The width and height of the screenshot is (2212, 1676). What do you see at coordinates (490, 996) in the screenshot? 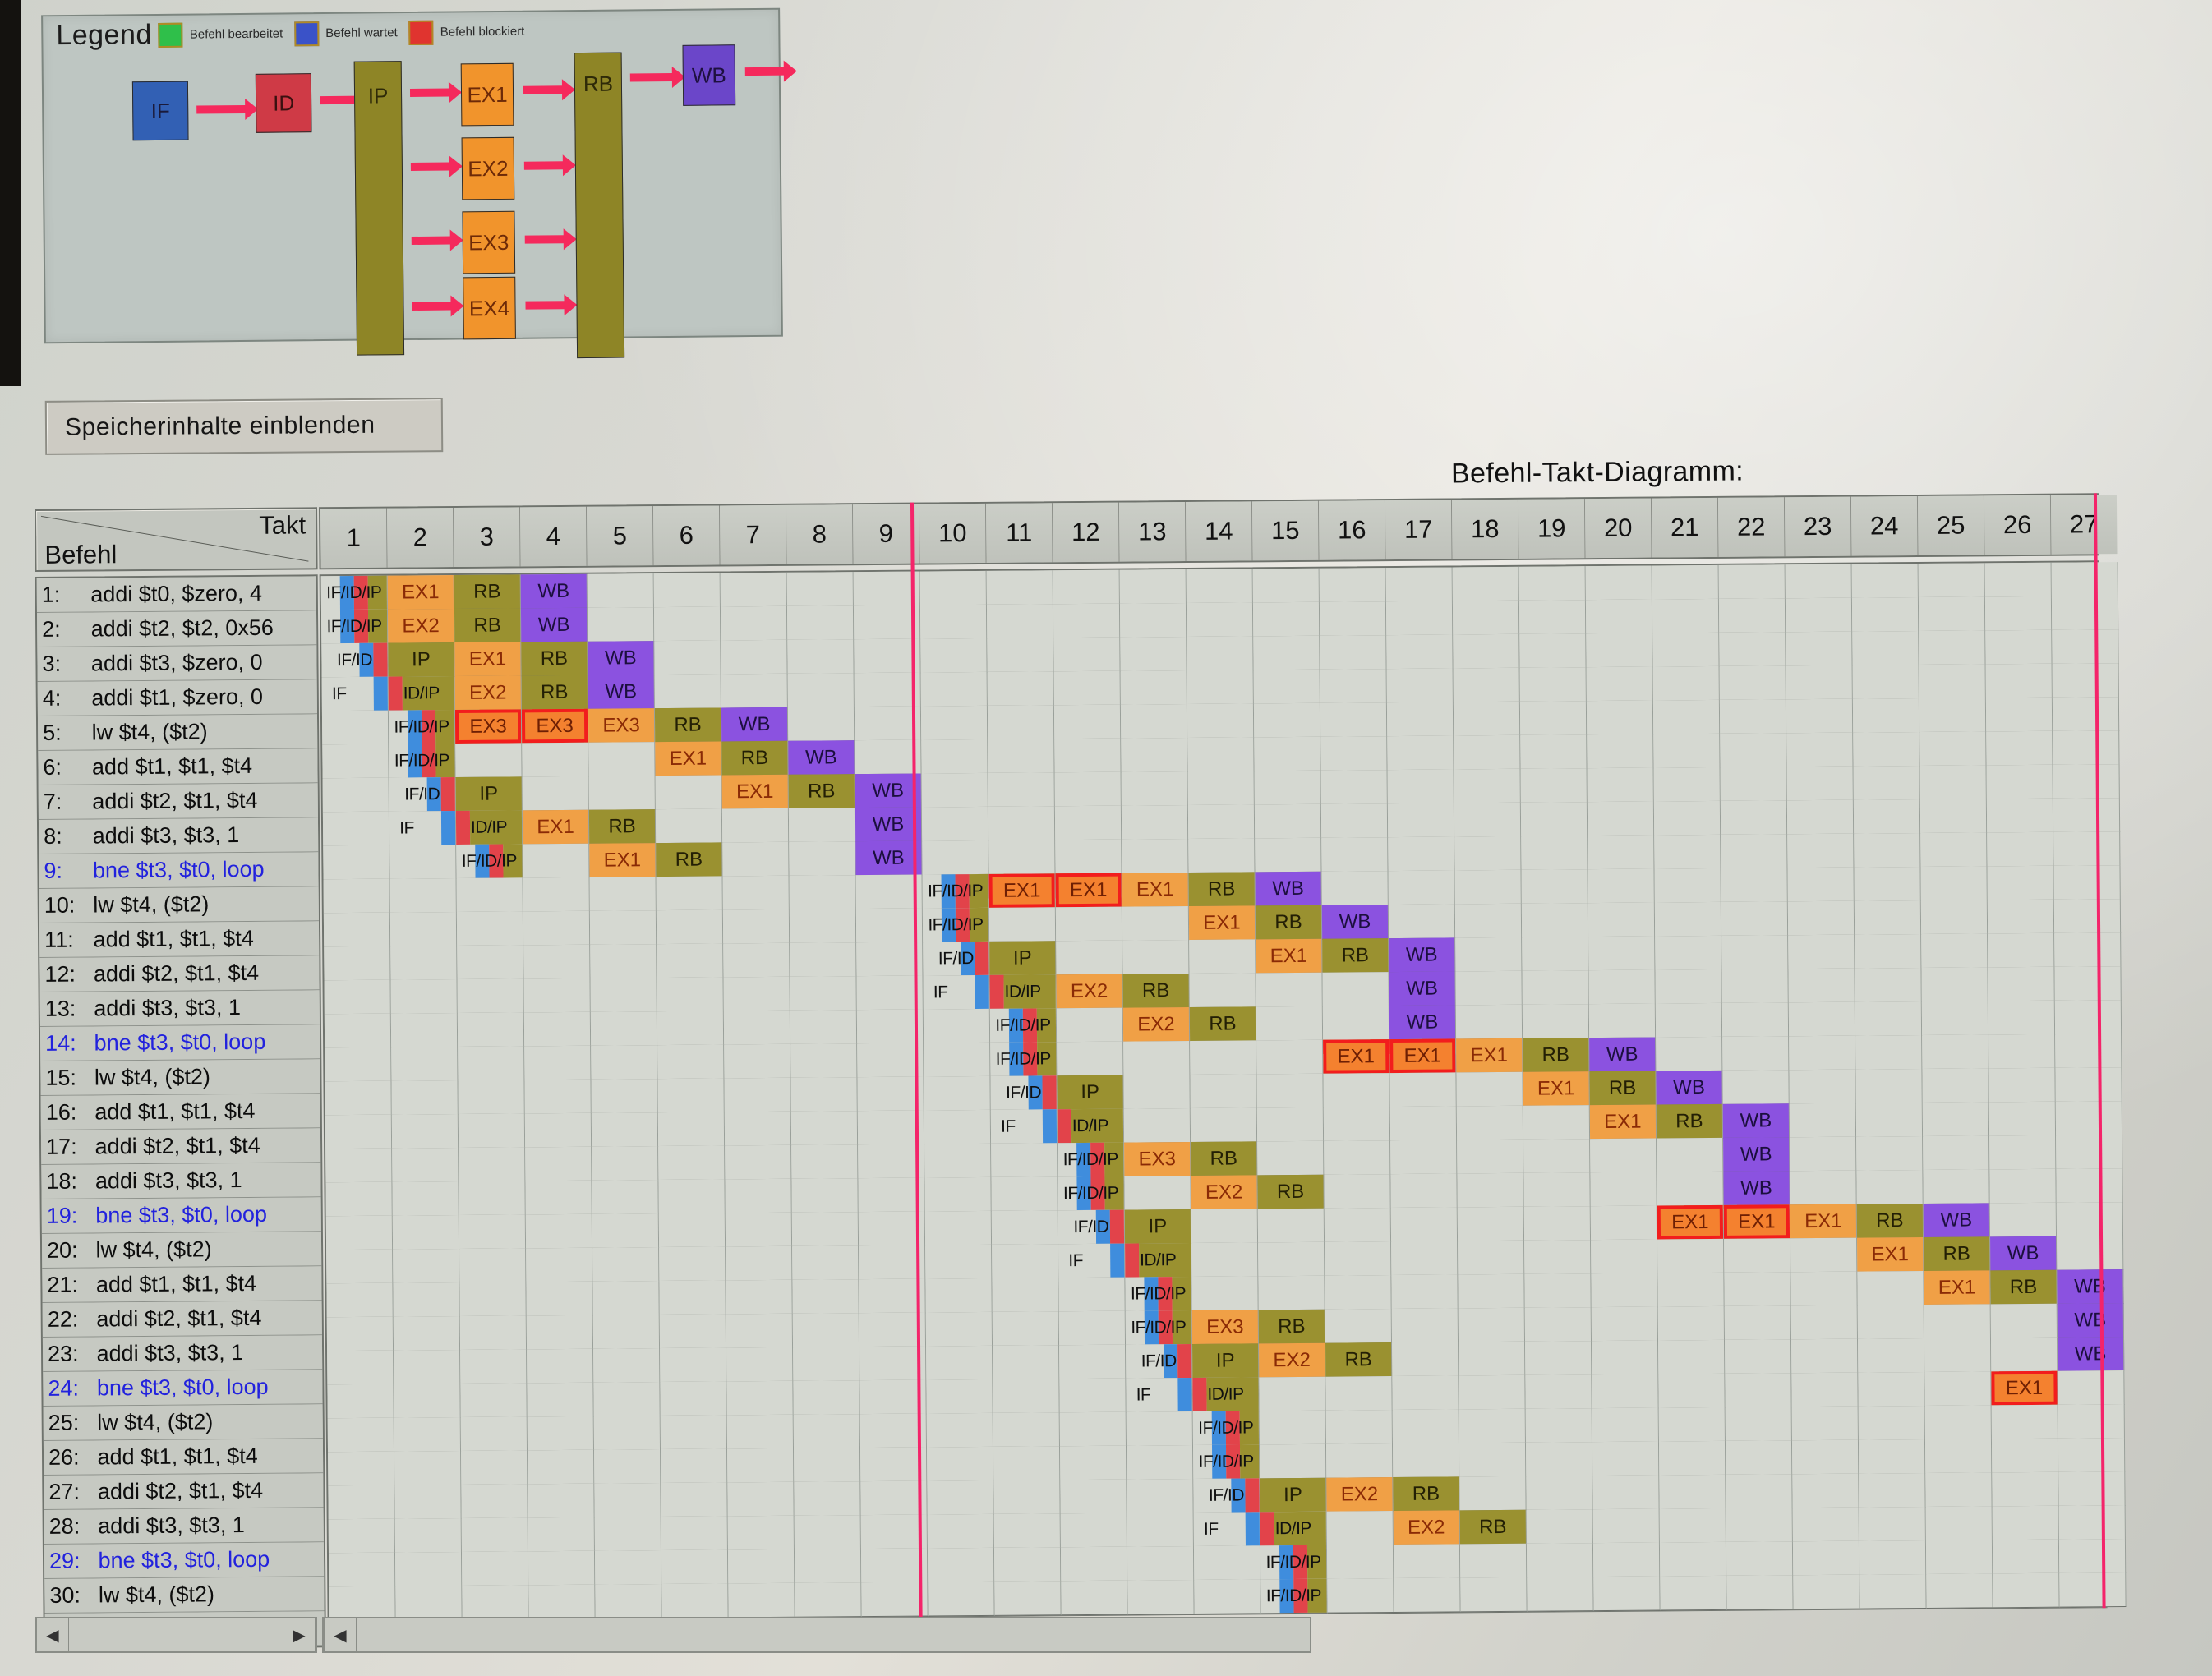
I see `timing-cell-13-3-empty` at bounding box center [490, 996].